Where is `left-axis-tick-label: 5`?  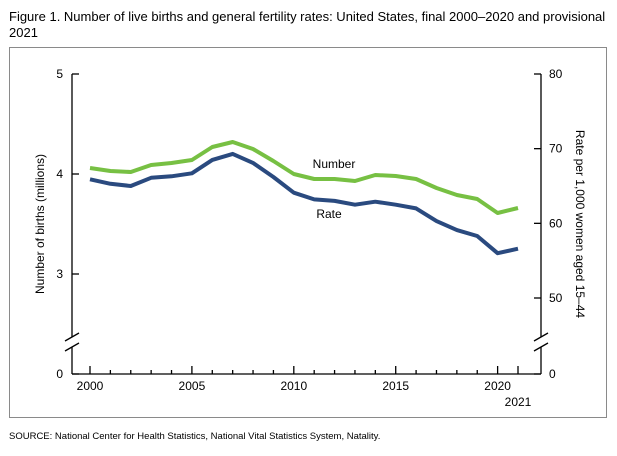
left-axis-tick-label: 5 is located at coordinates (59, 74).